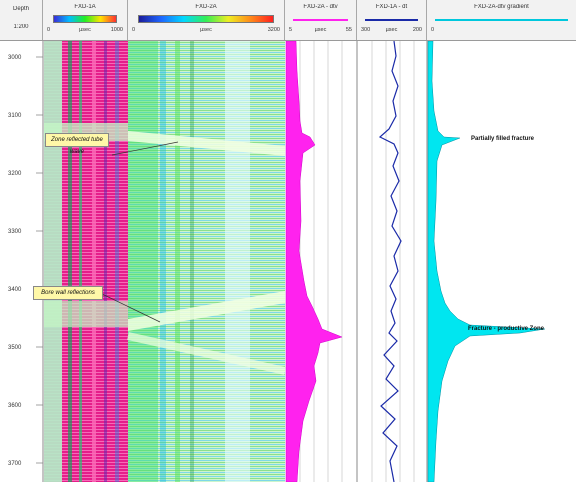  What do you see at coordinates (20, 9) in the screenshot?
I see `depth-title: Depth` at bounding box center [20, 9].